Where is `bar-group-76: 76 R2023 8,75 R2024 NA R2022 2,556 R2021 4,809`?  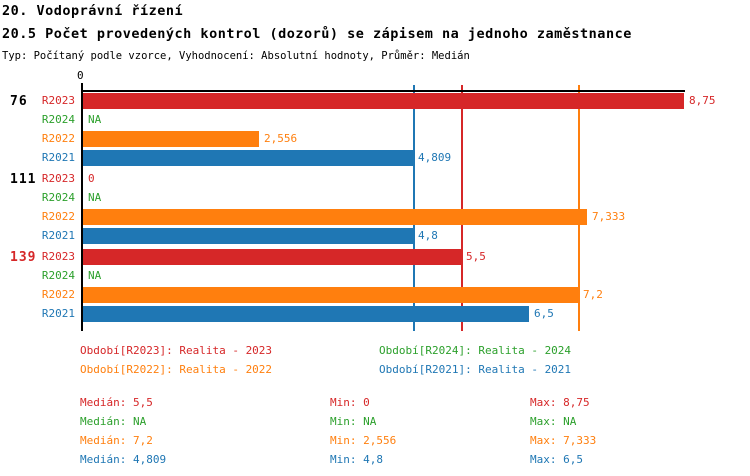 bar-group-76: 76 R2023 8,75 R2024 NA R2022 2,556 R2021 4,809 is located at coordinates (363, 129).